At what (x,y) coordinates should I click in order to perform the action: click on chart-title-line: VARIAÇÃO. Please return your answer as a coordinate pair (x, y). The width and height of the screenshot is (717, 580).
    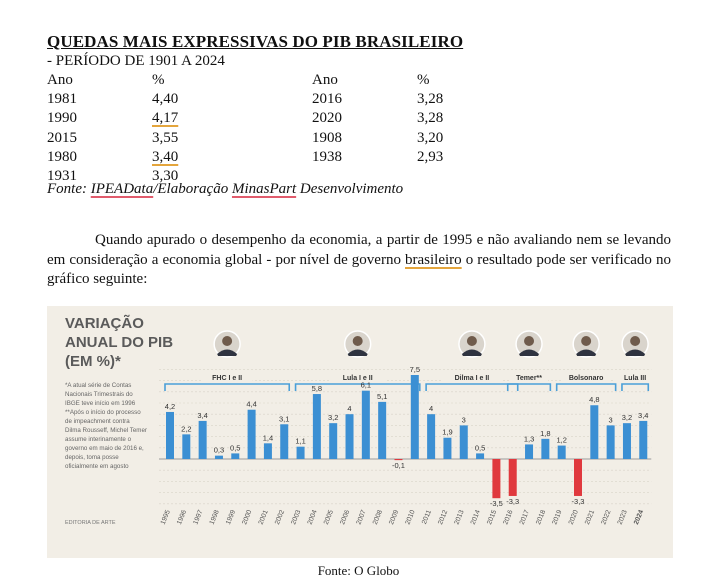
    Looking at the image, I should click on (104, 323).